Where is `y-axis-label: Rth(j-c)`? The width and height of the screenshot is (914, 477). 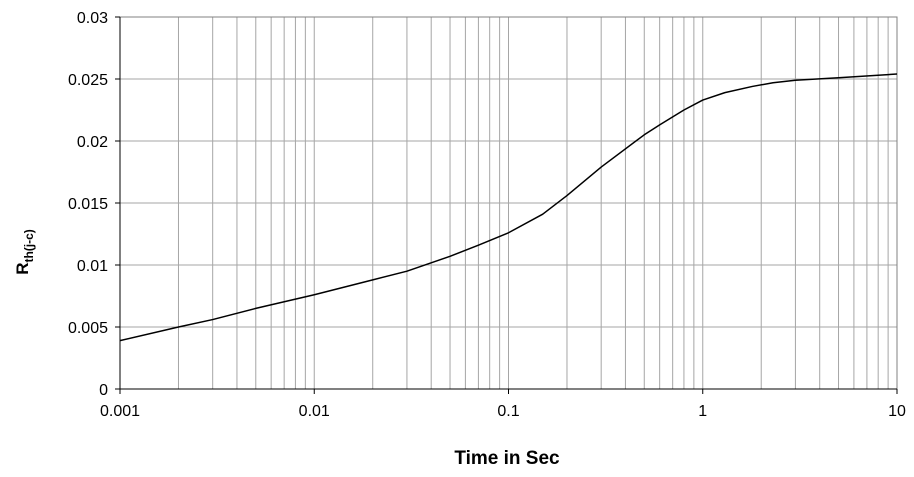
y-axis-label: Rth(j-c) is located at coordinates (24, 252).